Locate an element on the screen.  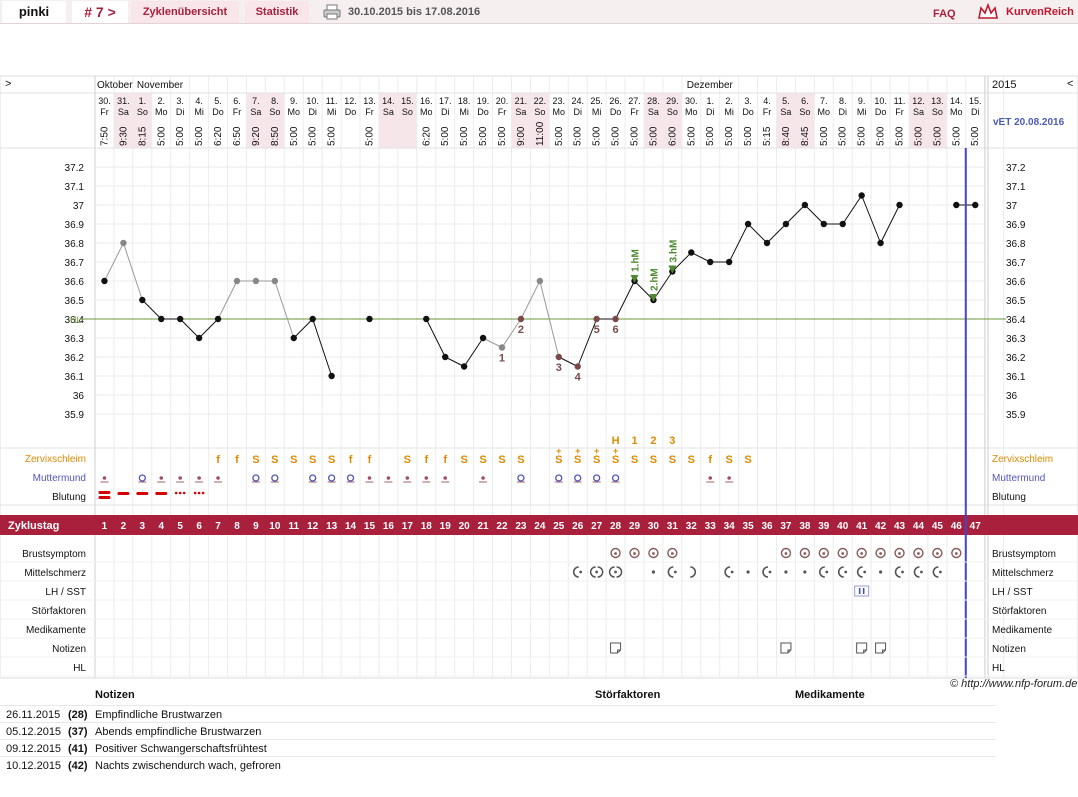
note-date: 09.12.2015 is located at coordinates (34, 749).